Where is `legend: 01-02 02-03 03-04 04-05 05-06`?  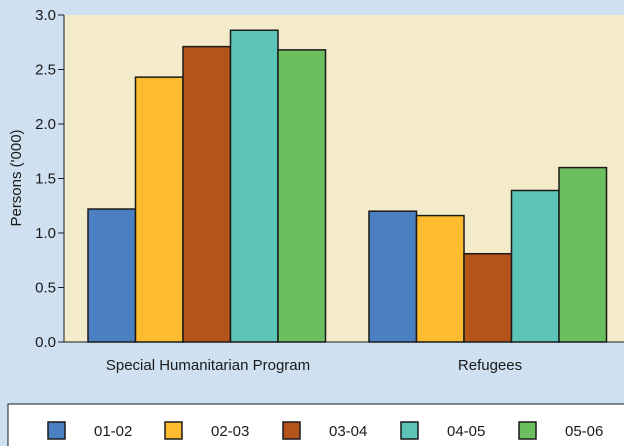
legend: 01-02 02-03 03-04 04-05 05-06 is located at coordinates (315, 424).